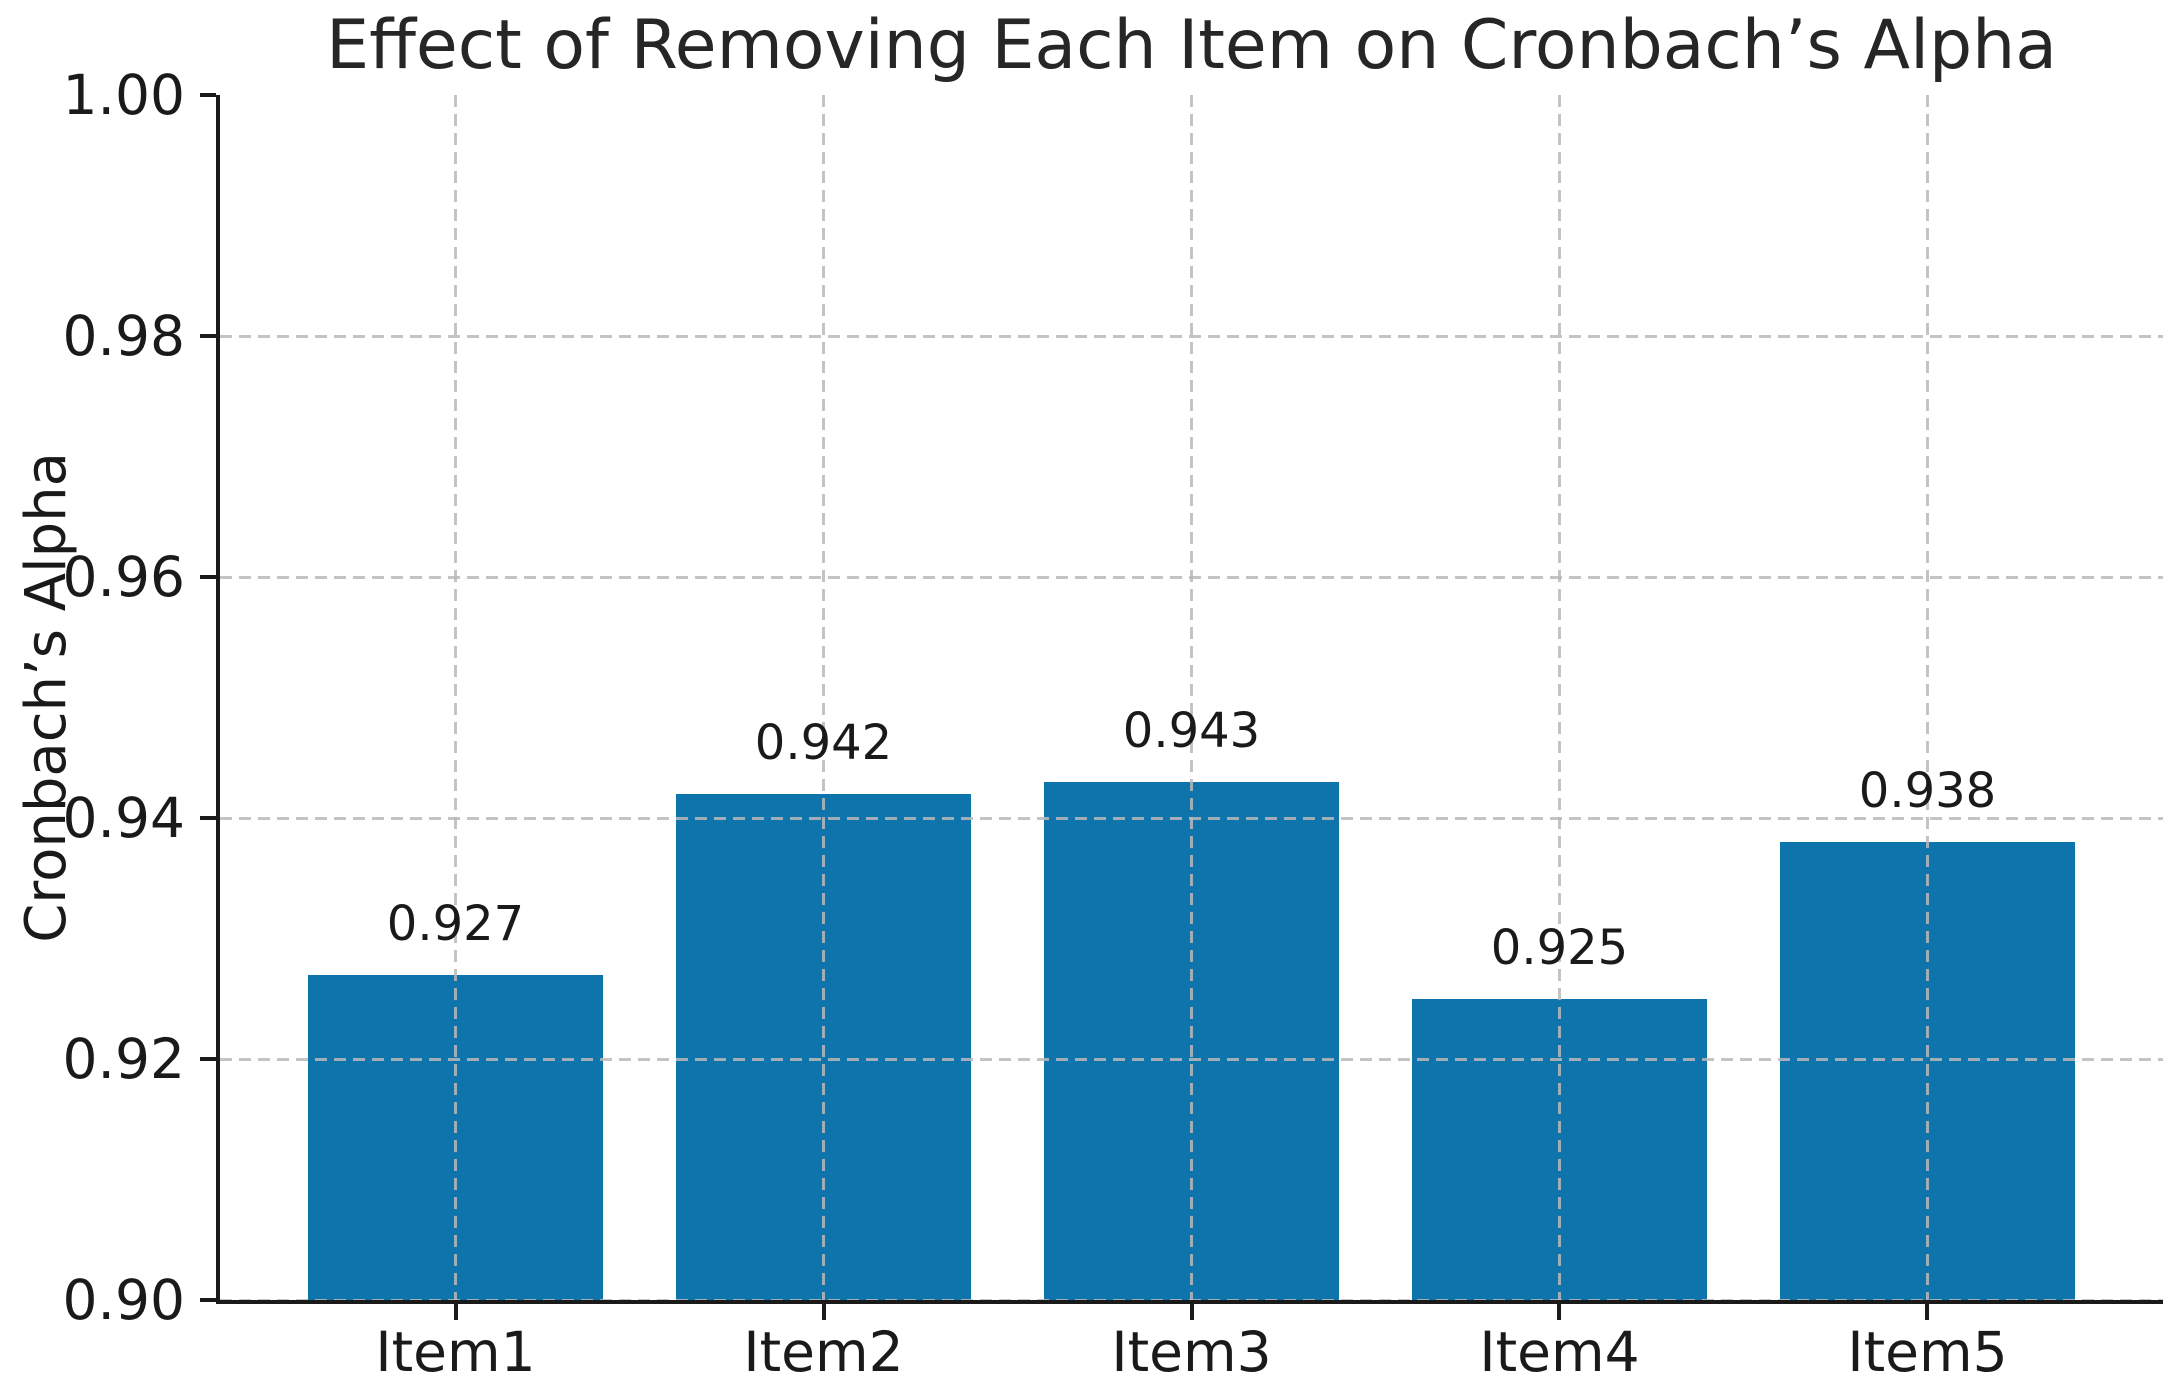 This screenshot has height=1380, width=2178. Describe the element at coordinates (123, 336) in the screenshot. I see `y-tick-label-0.98: 0.98` at that location.